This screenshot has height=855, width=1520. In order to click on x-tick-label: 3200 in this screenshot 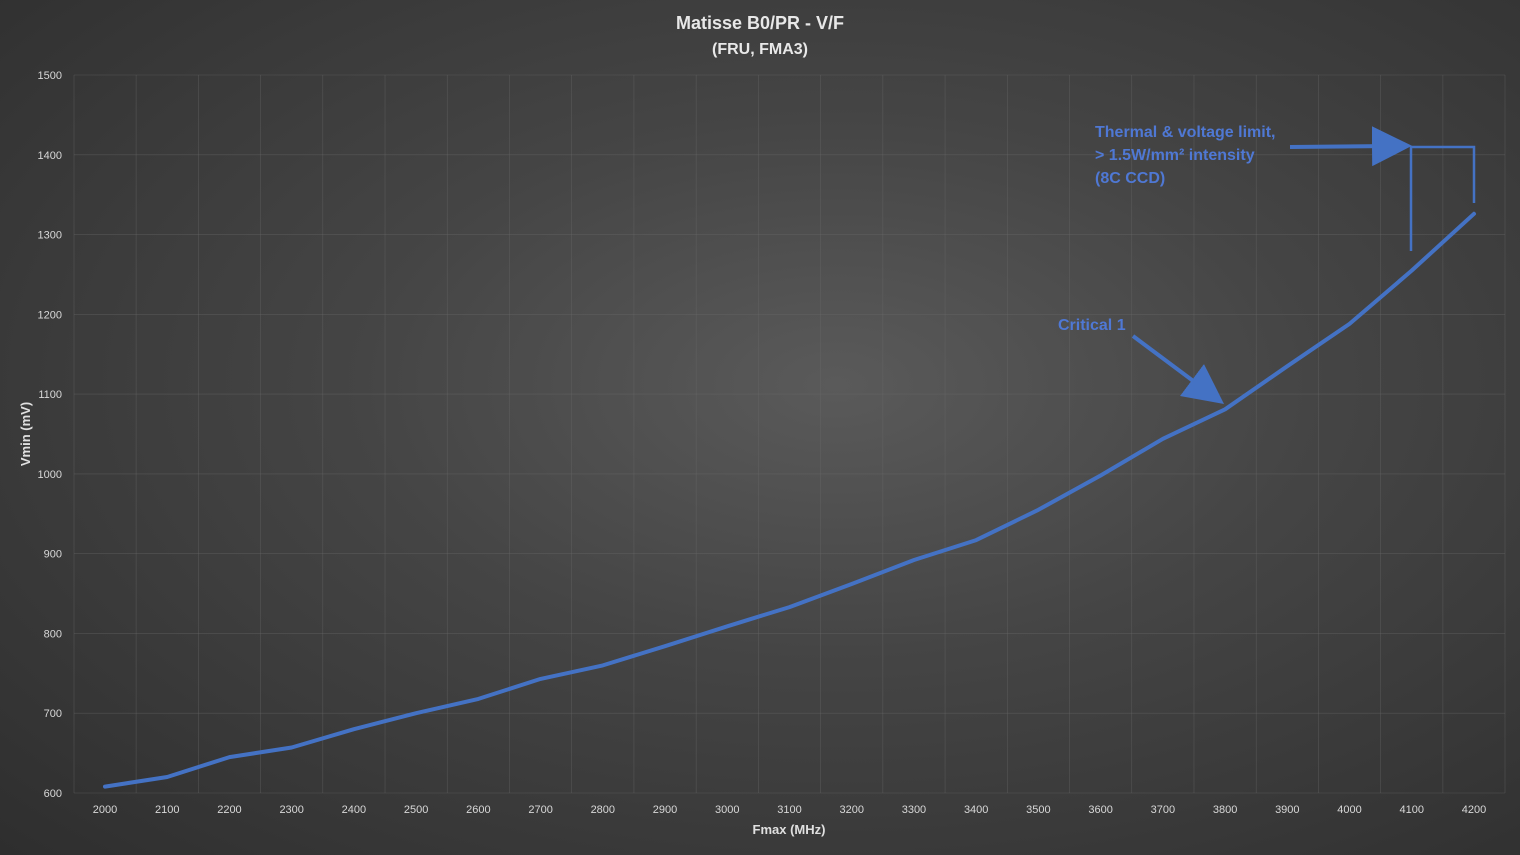, I will do `click(851, 810)`.